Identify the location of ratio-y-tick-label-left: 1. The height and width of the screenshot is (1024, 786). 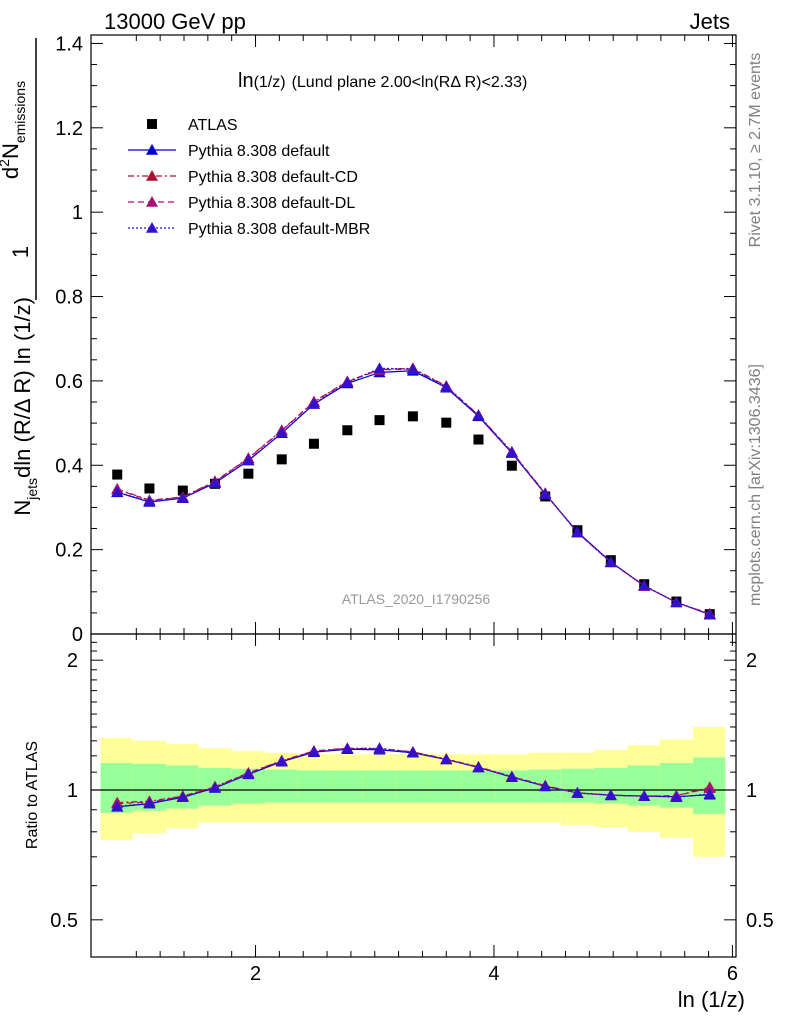
(72, 791).